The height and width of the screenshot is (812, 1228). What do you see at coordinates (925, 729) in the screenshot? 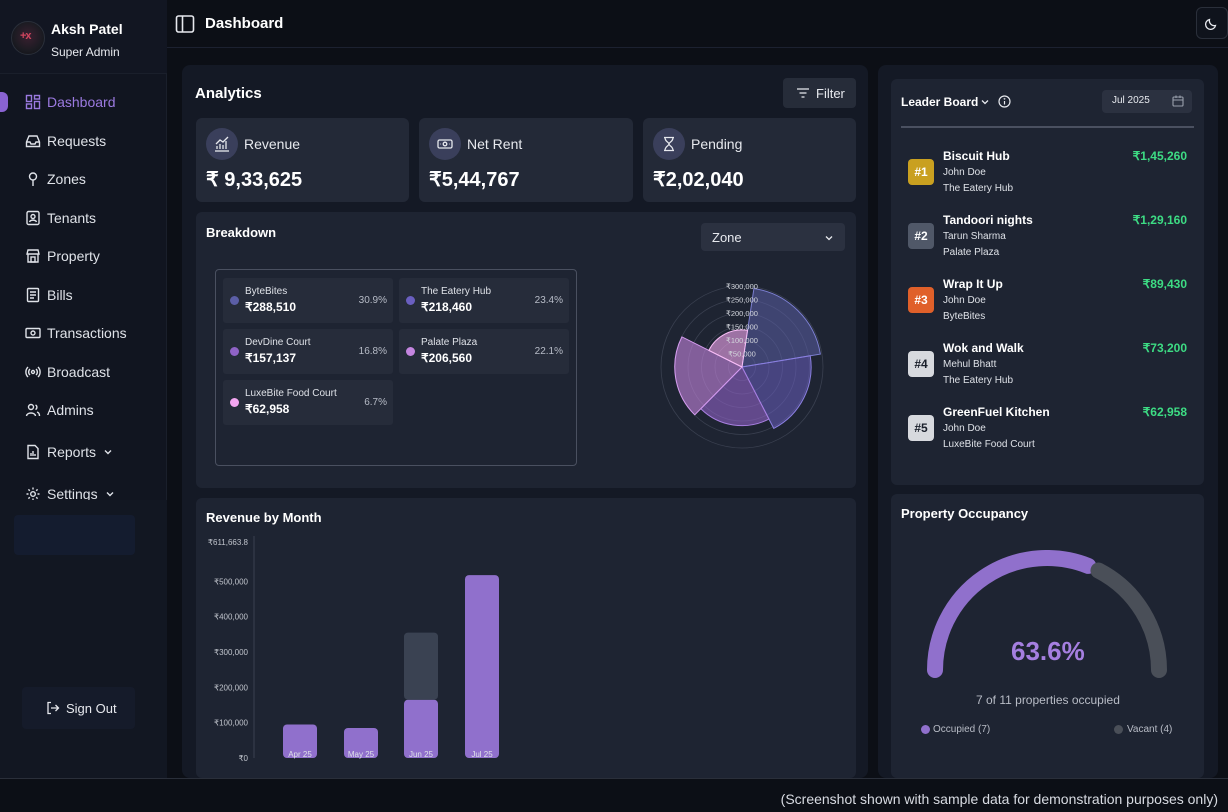
I see `occupied-legend-dot` at bounding box center [925, 729].